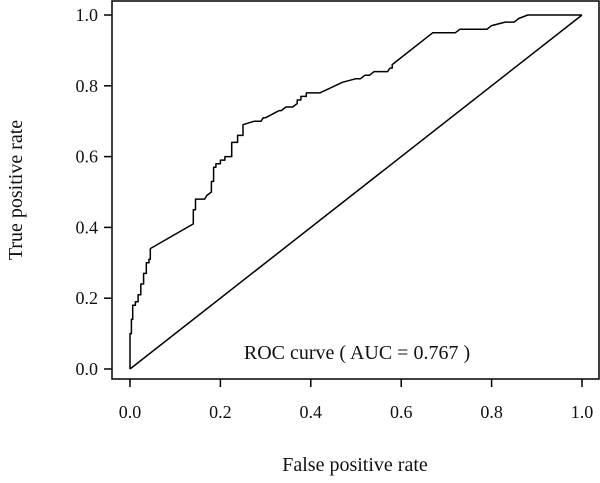 The width and height of the screenshot is (600, 483). I want to click on y-tick-label: 1.0, so click(87, 15).